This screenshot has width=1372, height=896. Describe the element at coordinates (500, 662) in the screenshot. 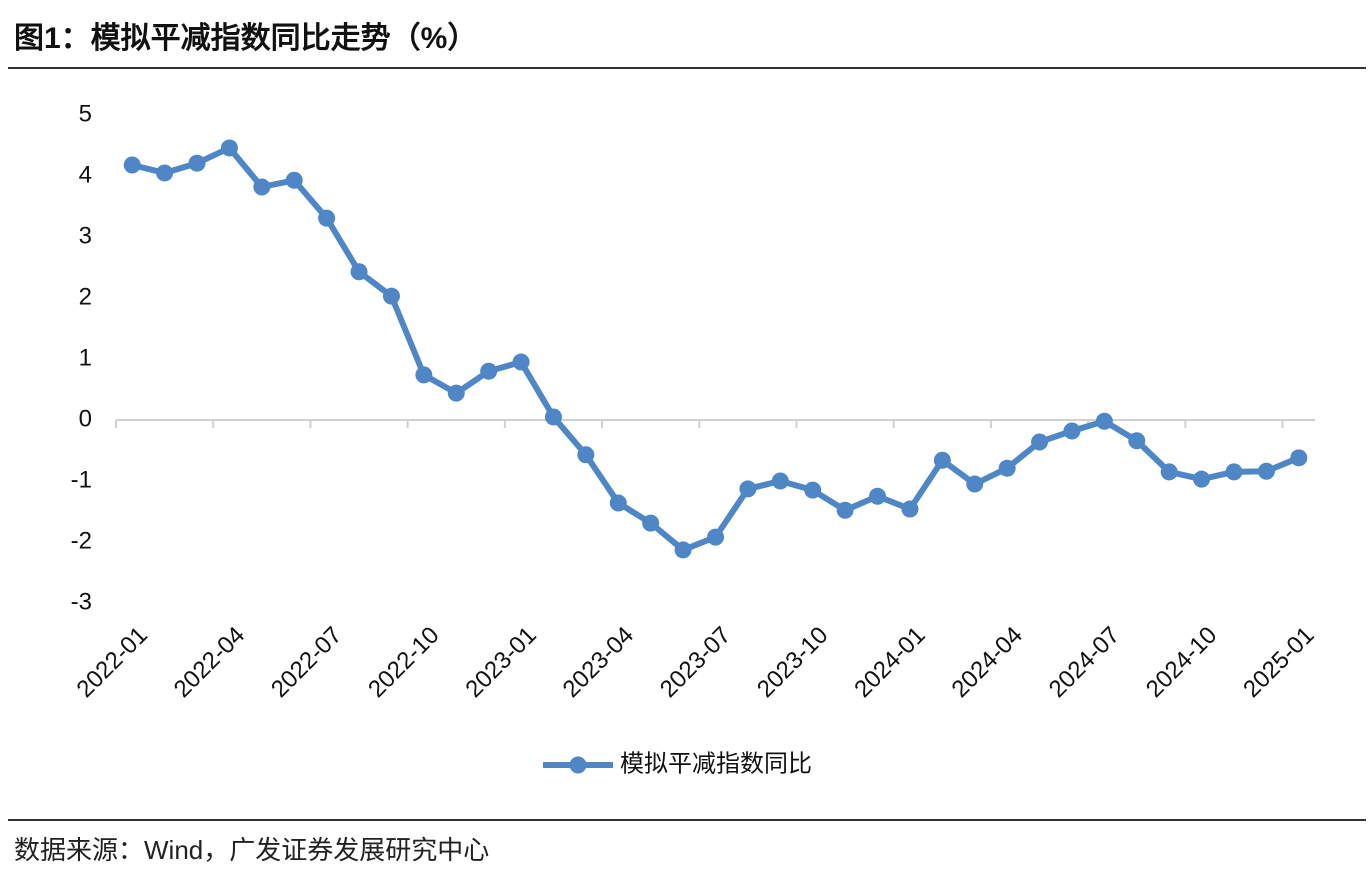

I see `x-tick-label: 2023-01` at that location.